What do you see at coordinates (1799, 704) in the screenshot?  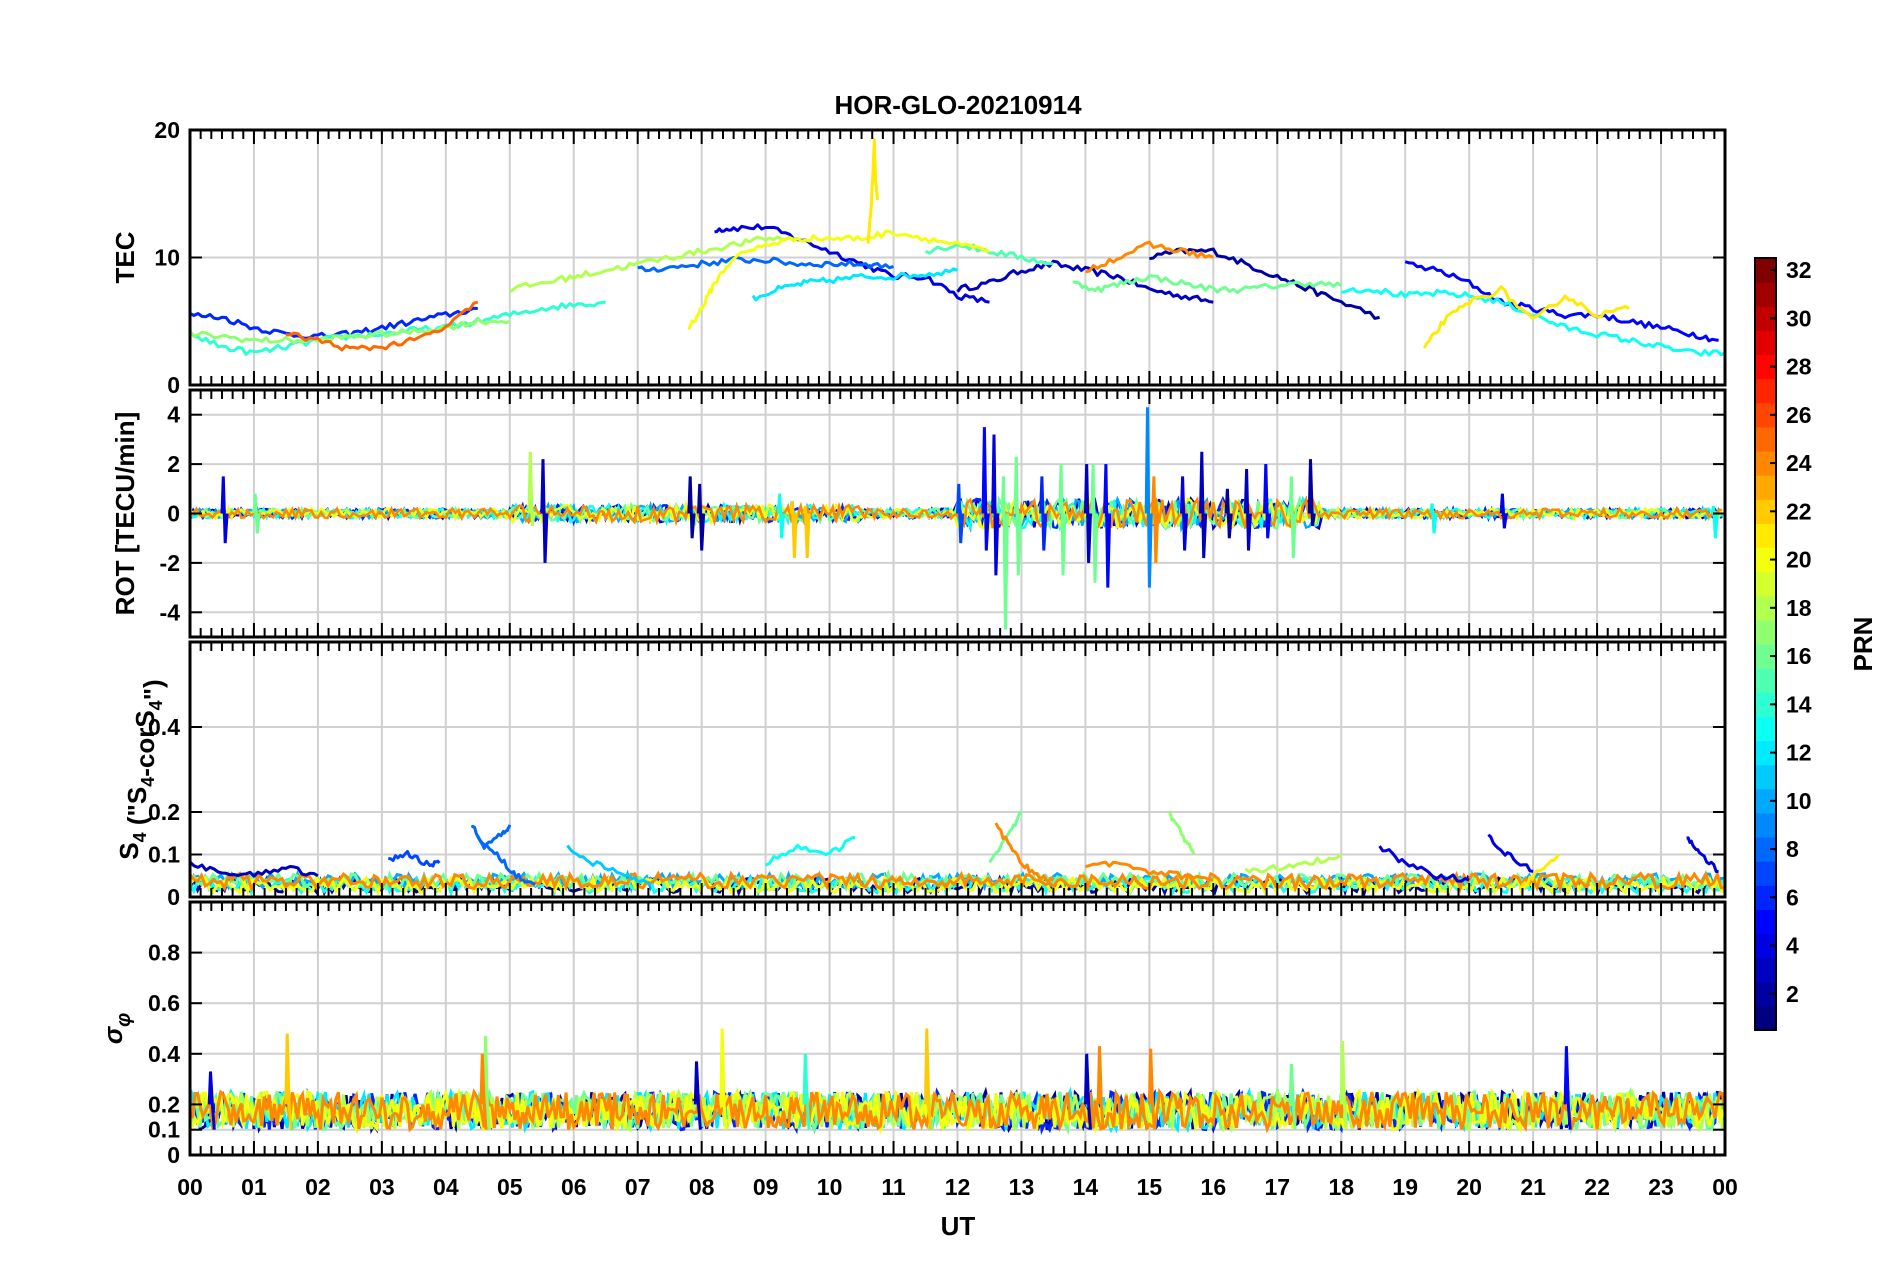 I see `colorbar-tick-label: 14` at bounding box center [1799, 704].